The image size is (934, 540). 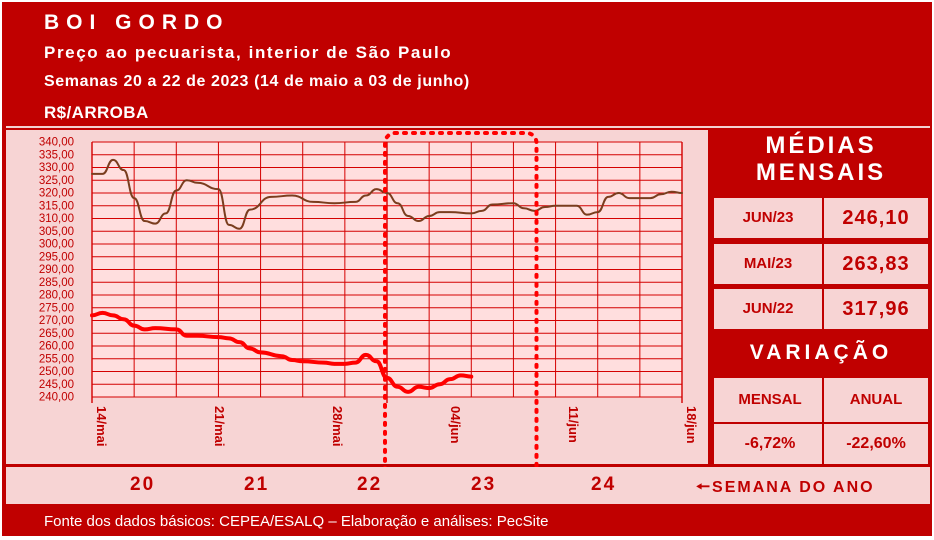 I want to click on semana-do-ano-label: 🠔SEMANA DO ANO, so click(x=785, y=489).